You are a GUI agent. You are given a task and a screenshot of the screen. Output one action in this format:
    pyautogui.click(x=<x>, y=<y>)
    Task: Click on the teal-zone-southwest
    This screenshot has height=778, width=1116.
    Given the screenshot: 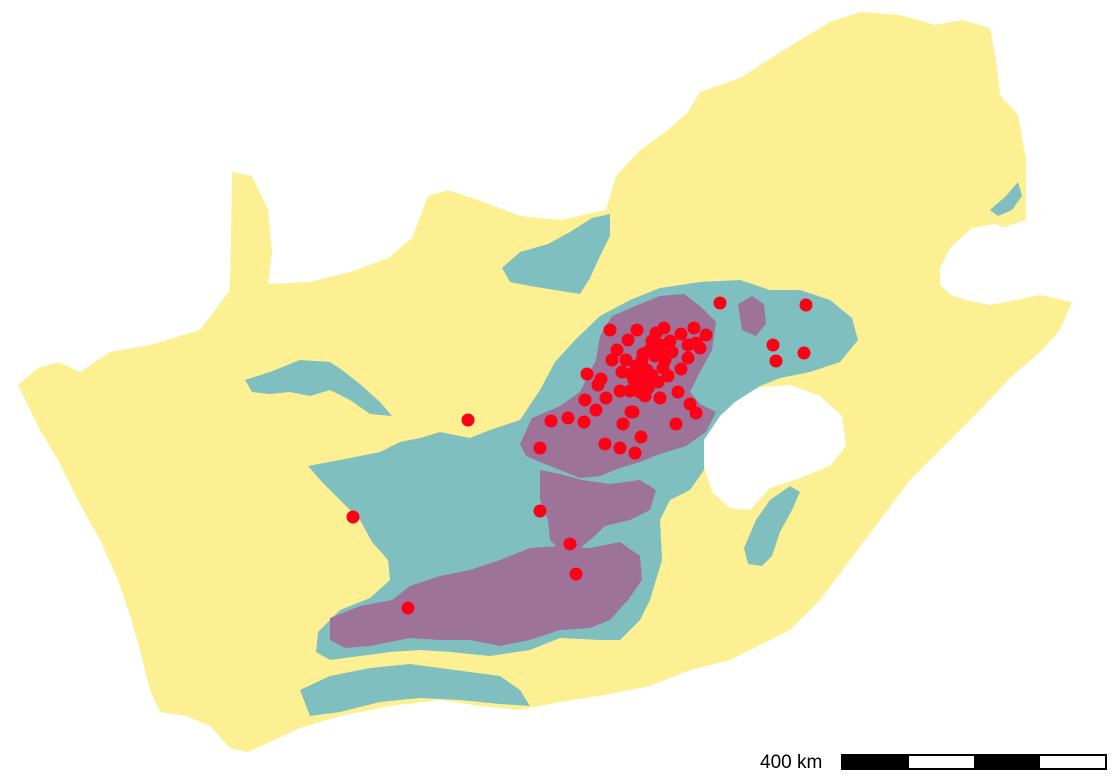 What is the action you would take?
    pyautogui.click(x=415, y=690)
    